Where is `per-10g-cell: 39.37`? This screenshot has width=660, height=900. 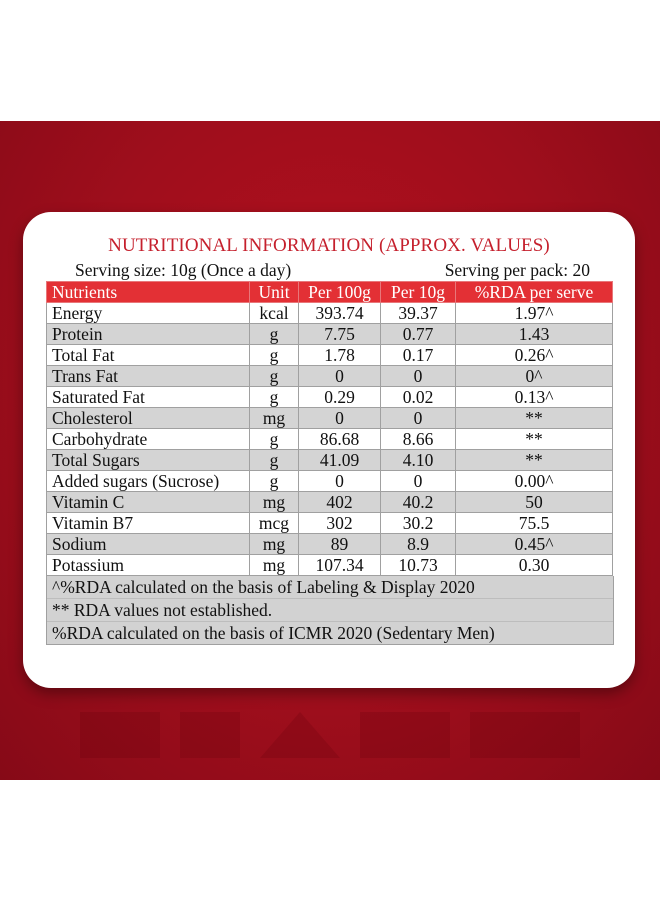 per-10g-cell: 39.37 is located at coordinates (418, 313).